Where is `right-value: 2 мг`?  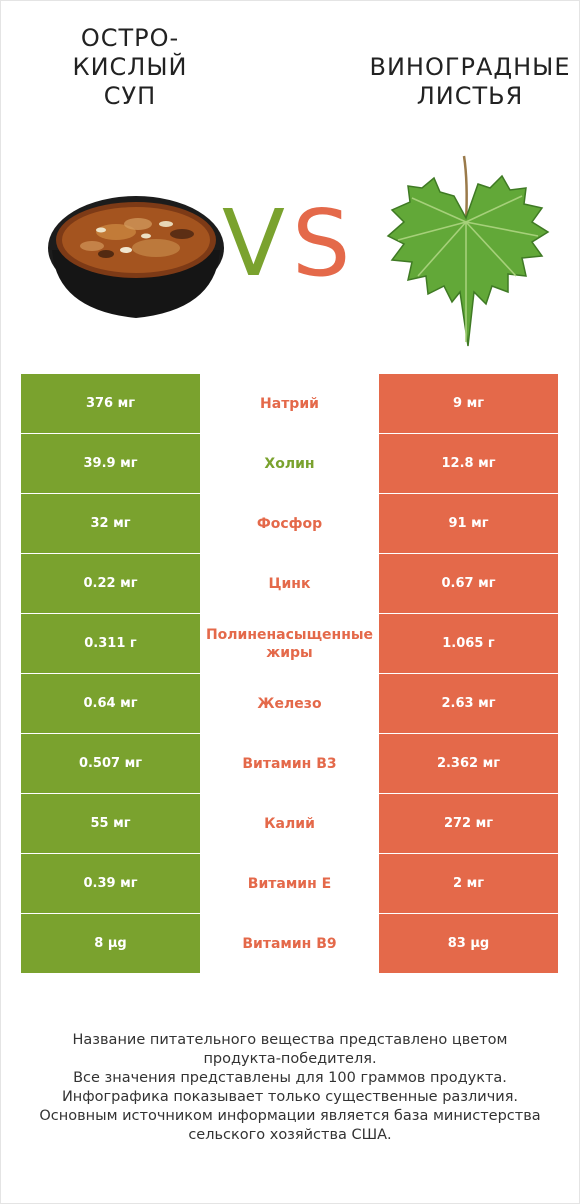 right-value: 2 мг is located at coordinates (468, 883).